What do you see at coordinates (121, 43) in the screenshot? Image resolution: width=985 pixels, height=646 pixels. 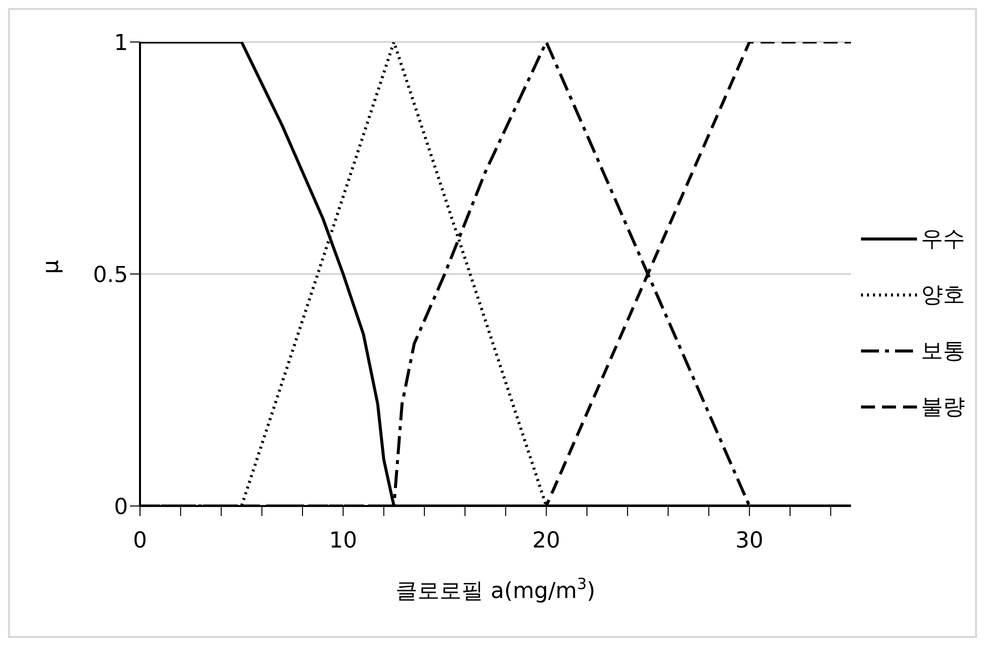 I see `y-tick-label: 1` at bounding box center [121, 43].